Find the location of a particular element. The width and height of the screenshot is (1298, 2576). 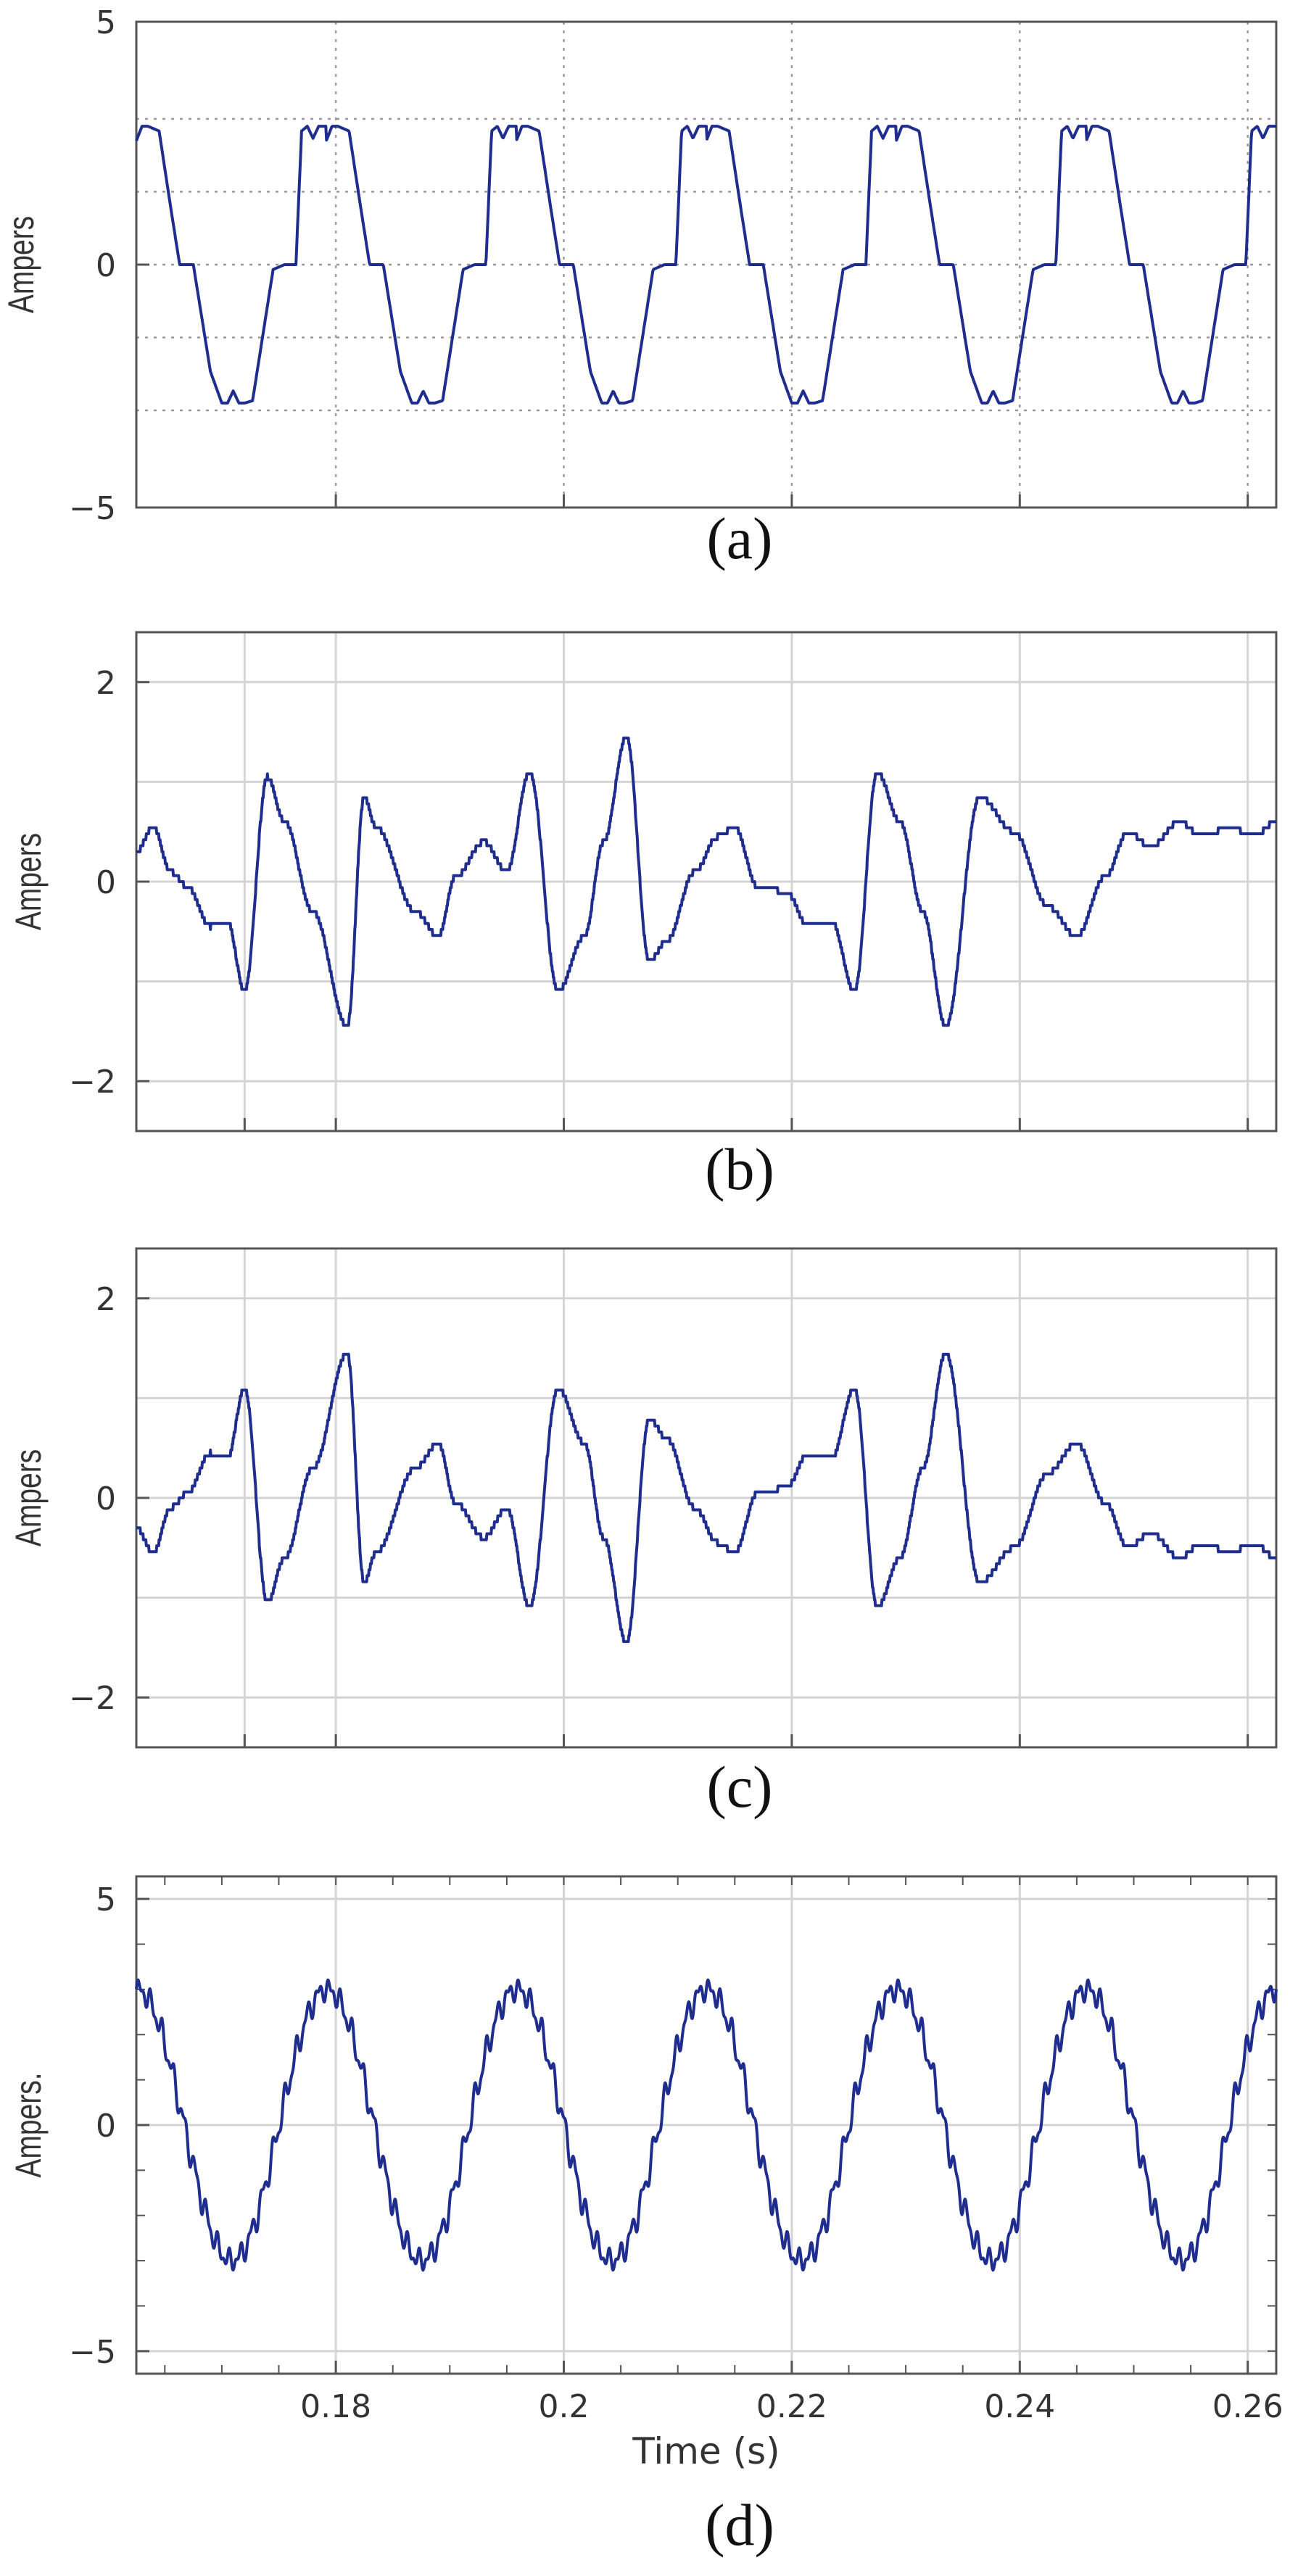

panel-caption: (a) is located at coordinates (739, 538).